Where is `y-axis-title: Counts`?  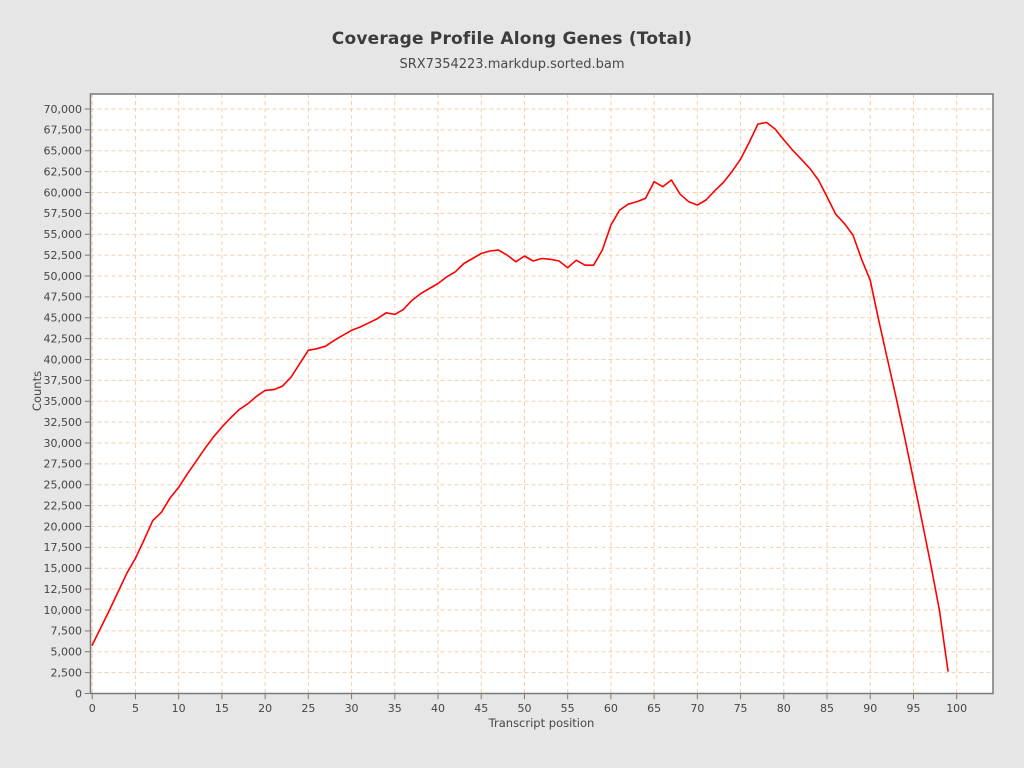
y-axis-title: Counts is located at coordinates (37, 391).